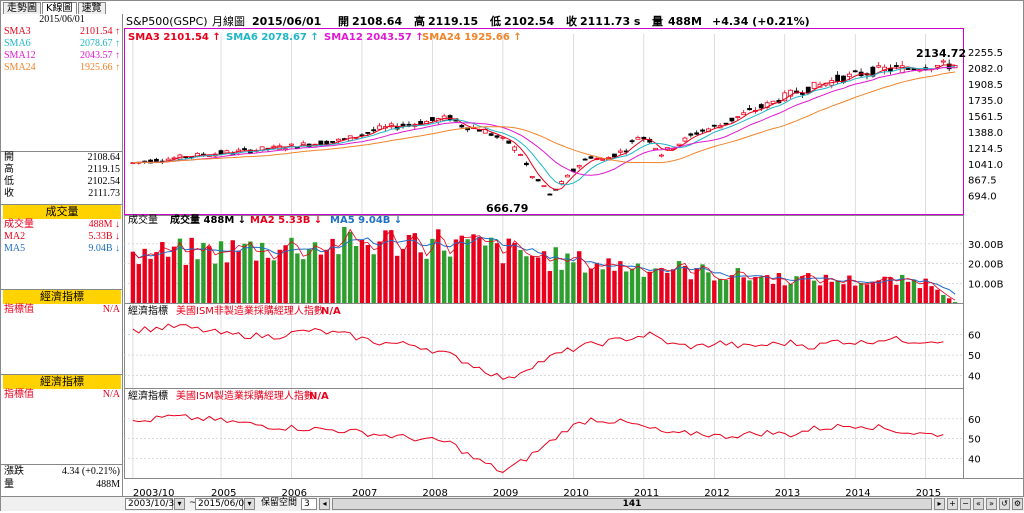 This screenshot has height=513, width=1024. Describe the element at coordinates (62, 151) in the screenshot. I see `divider` at that location.